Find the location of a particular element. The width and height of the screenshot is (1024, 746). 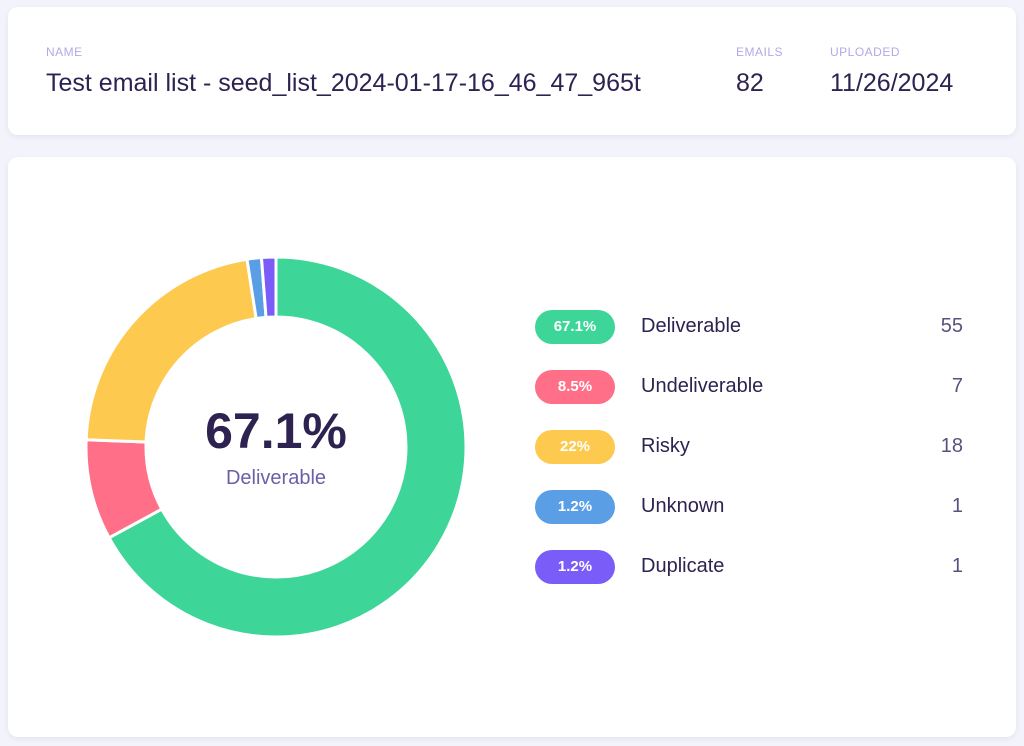

emails-label: EMAILS is located at coordinates (760, 52).